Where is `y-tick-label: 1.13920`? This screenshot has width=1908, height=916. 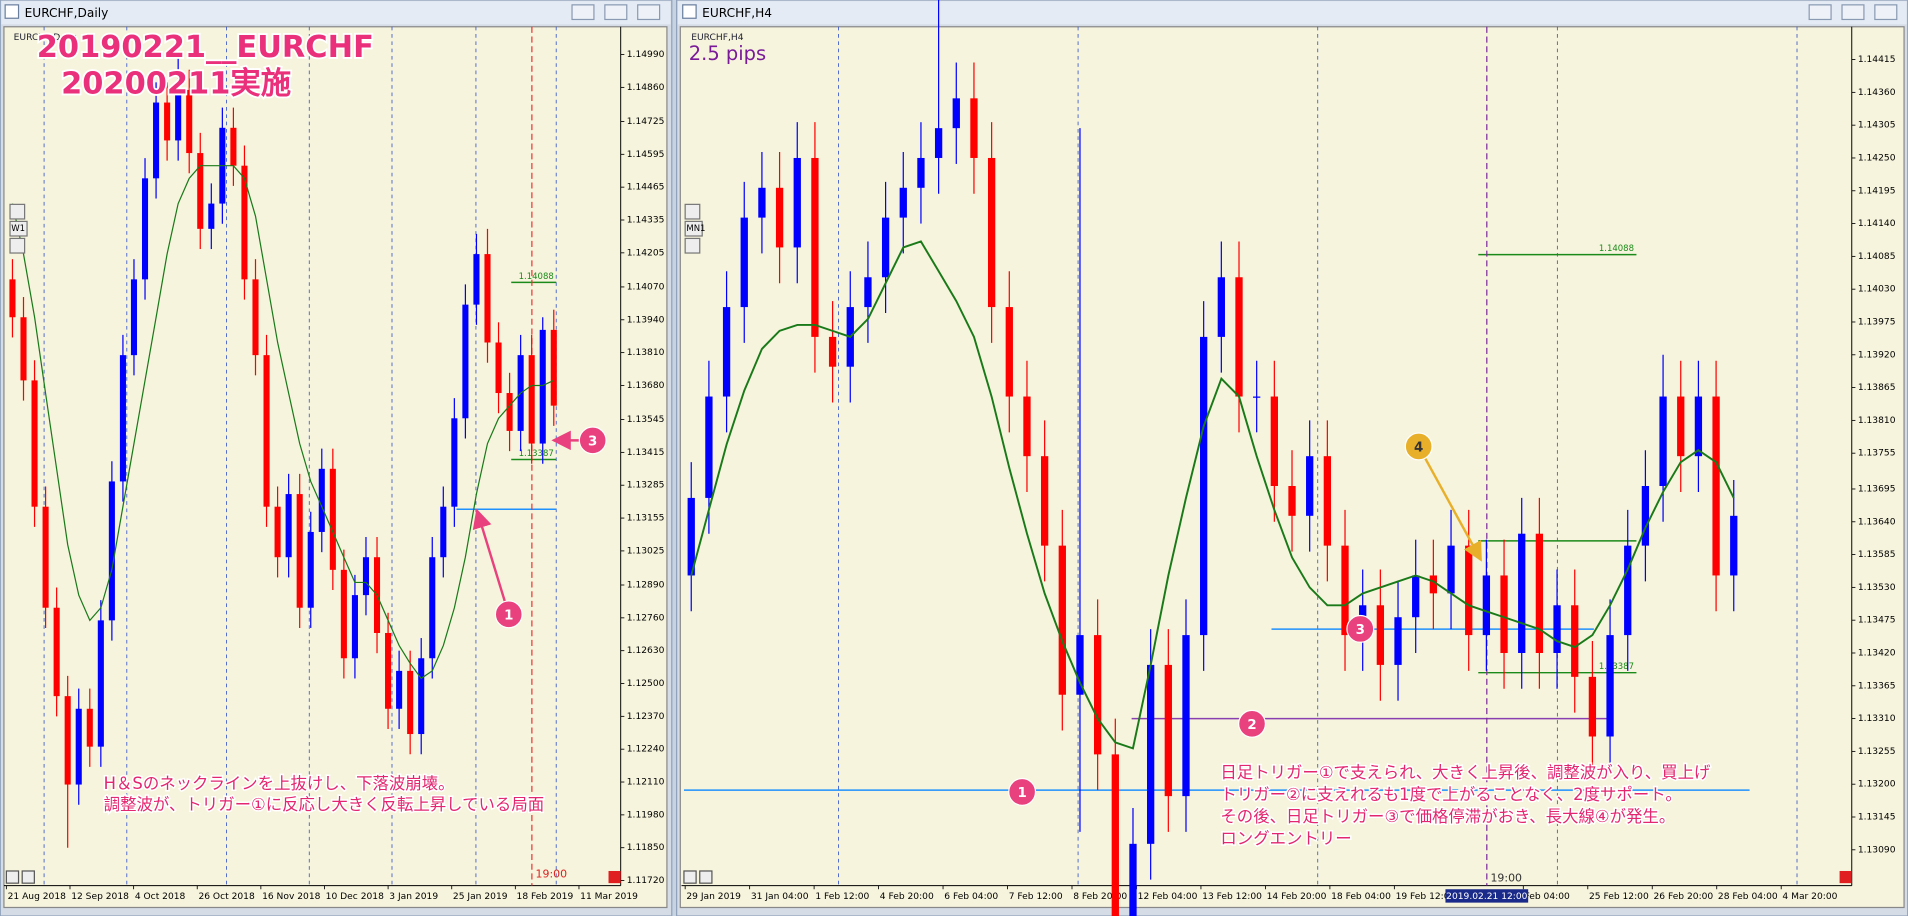
y-tick-label: 1.13920 is located at coordinates (1877, 355).